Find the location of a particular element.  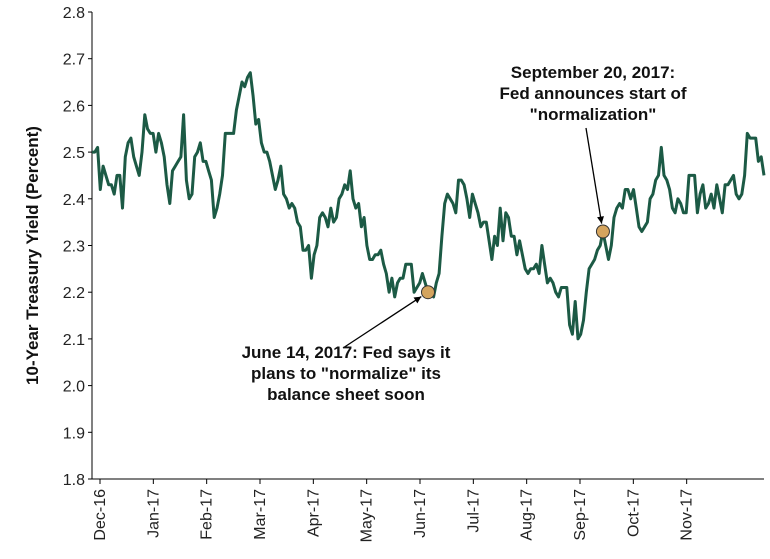

y-tick-label: 1.9 is located at coordinates (74, 433).